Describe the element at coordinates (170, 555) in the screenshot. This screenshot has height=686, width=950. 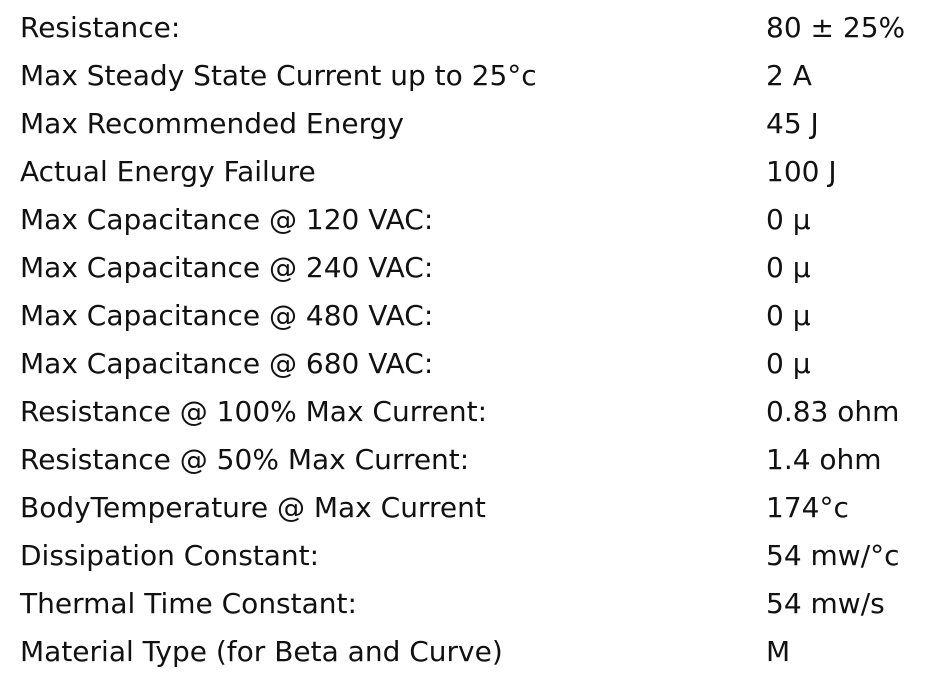
I see `spec-label: Dissipation Constant:` at that location.